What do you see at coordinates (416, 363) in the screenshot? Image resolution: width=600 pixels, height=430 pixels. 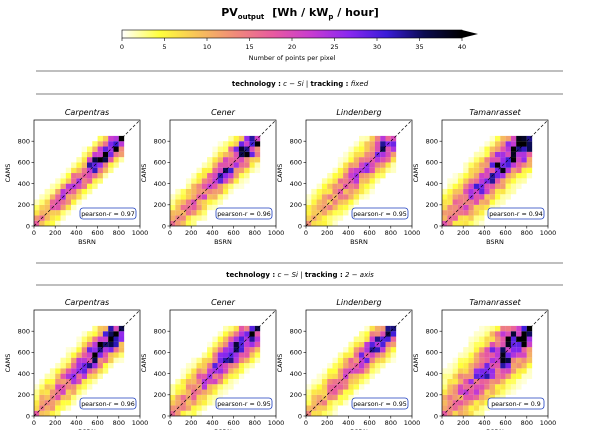 I see `y-axis-label: CAMS` at bounding box center [416, 363].